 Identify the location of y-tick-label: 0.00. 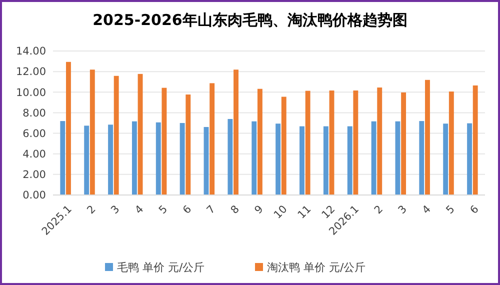
(34, 196).